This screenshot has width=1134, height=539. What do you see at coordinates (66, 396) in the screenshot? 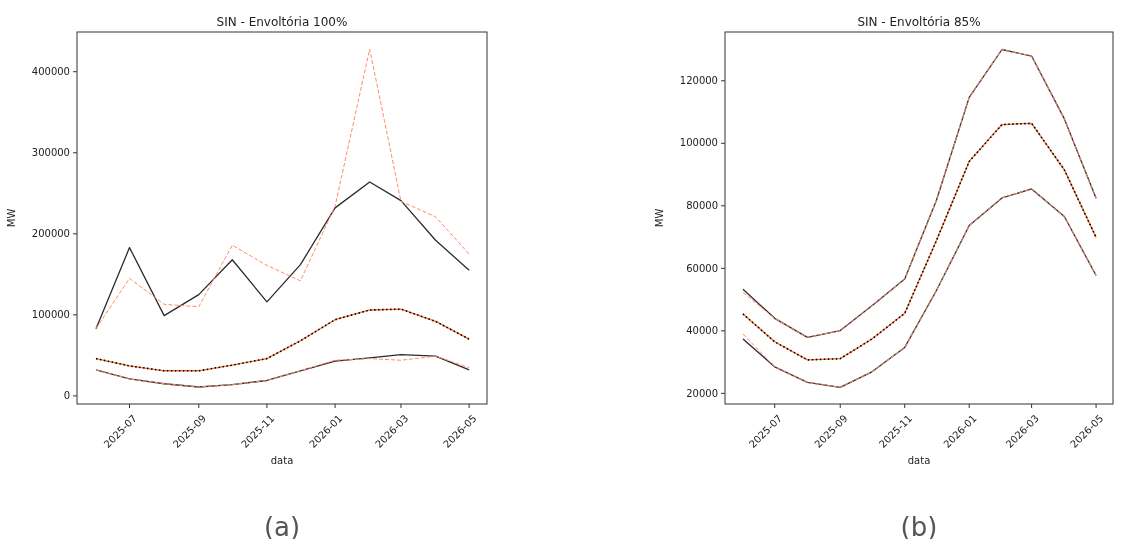
I see `y-tick-label: 0` at bounding box center [66, 396].